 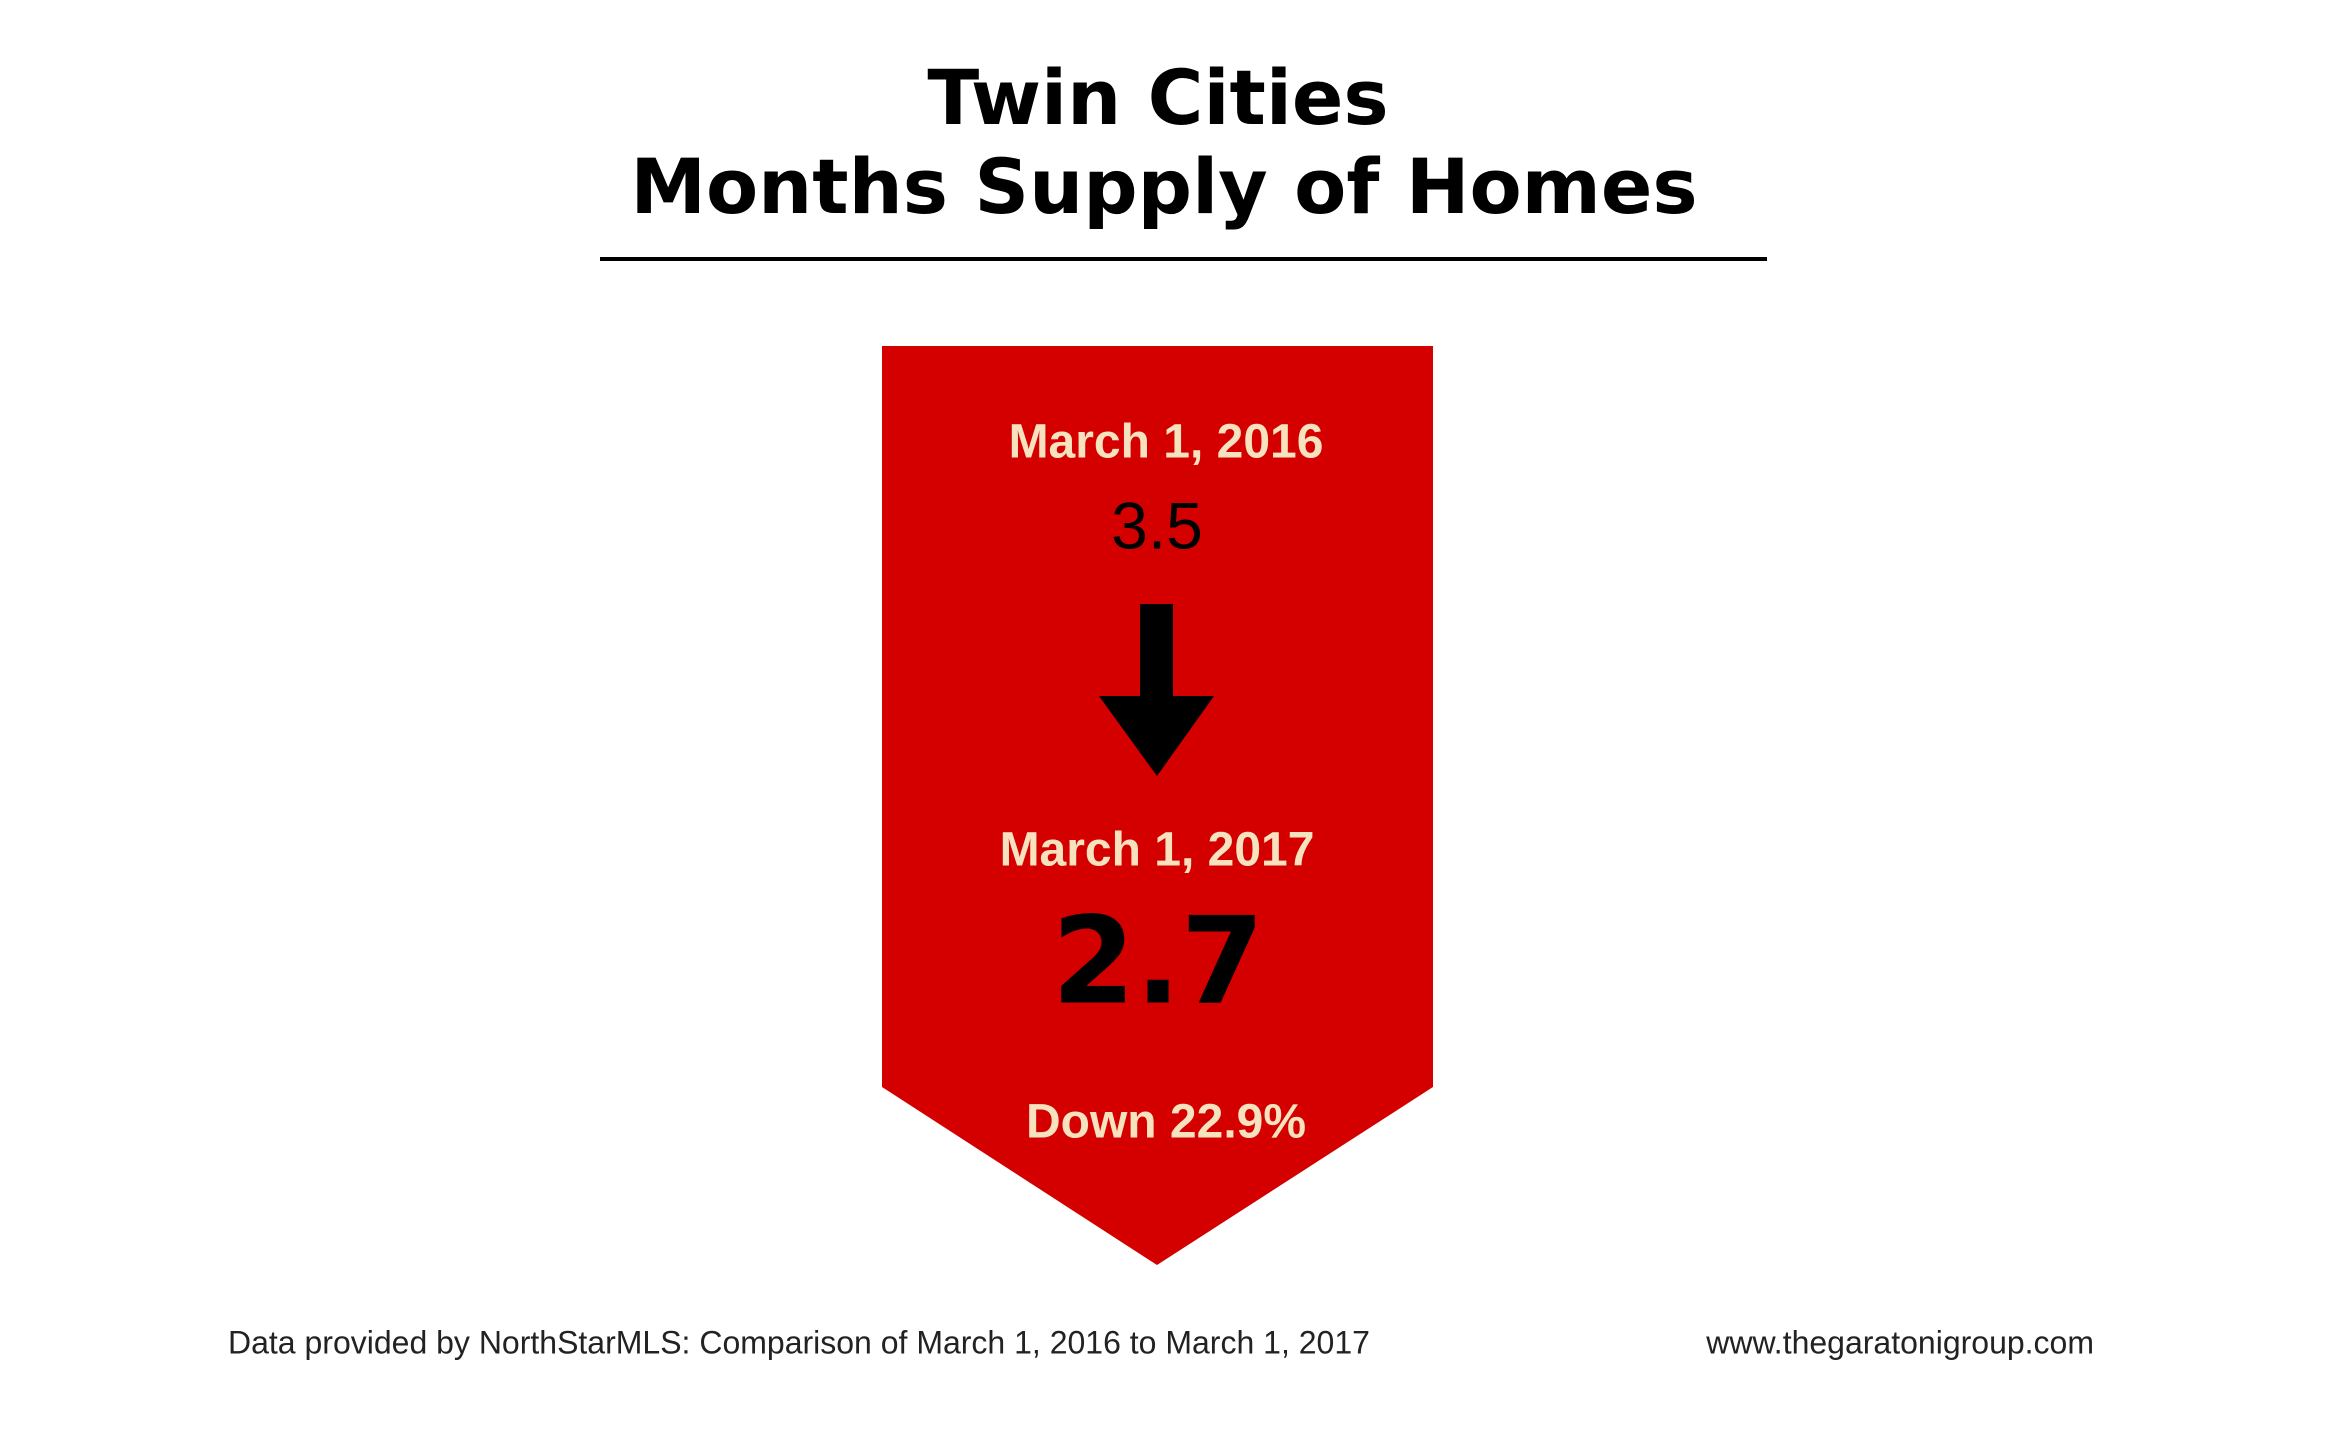 What do you see at coordinates (1899, 1342) in the screenshot?
I see `website: www.thegaratonigroup.com` at bounding box center [1899, 1342].